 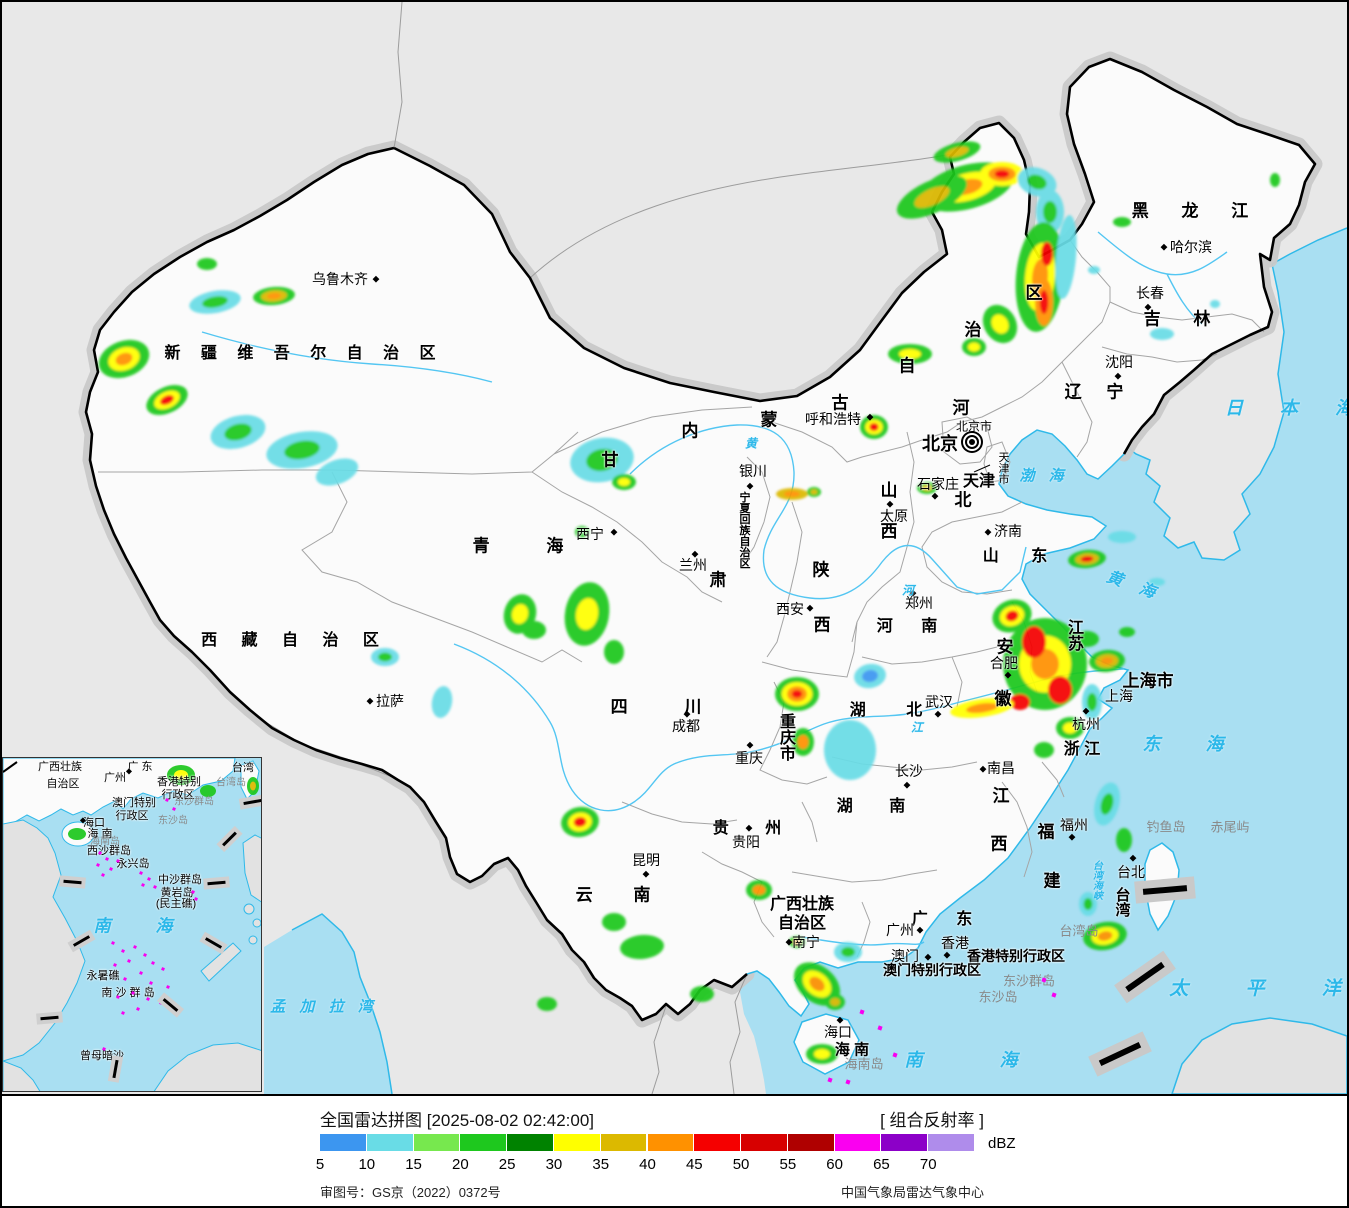 I want to click on reflectivity-colorbar, so click(x=647, y=1142).